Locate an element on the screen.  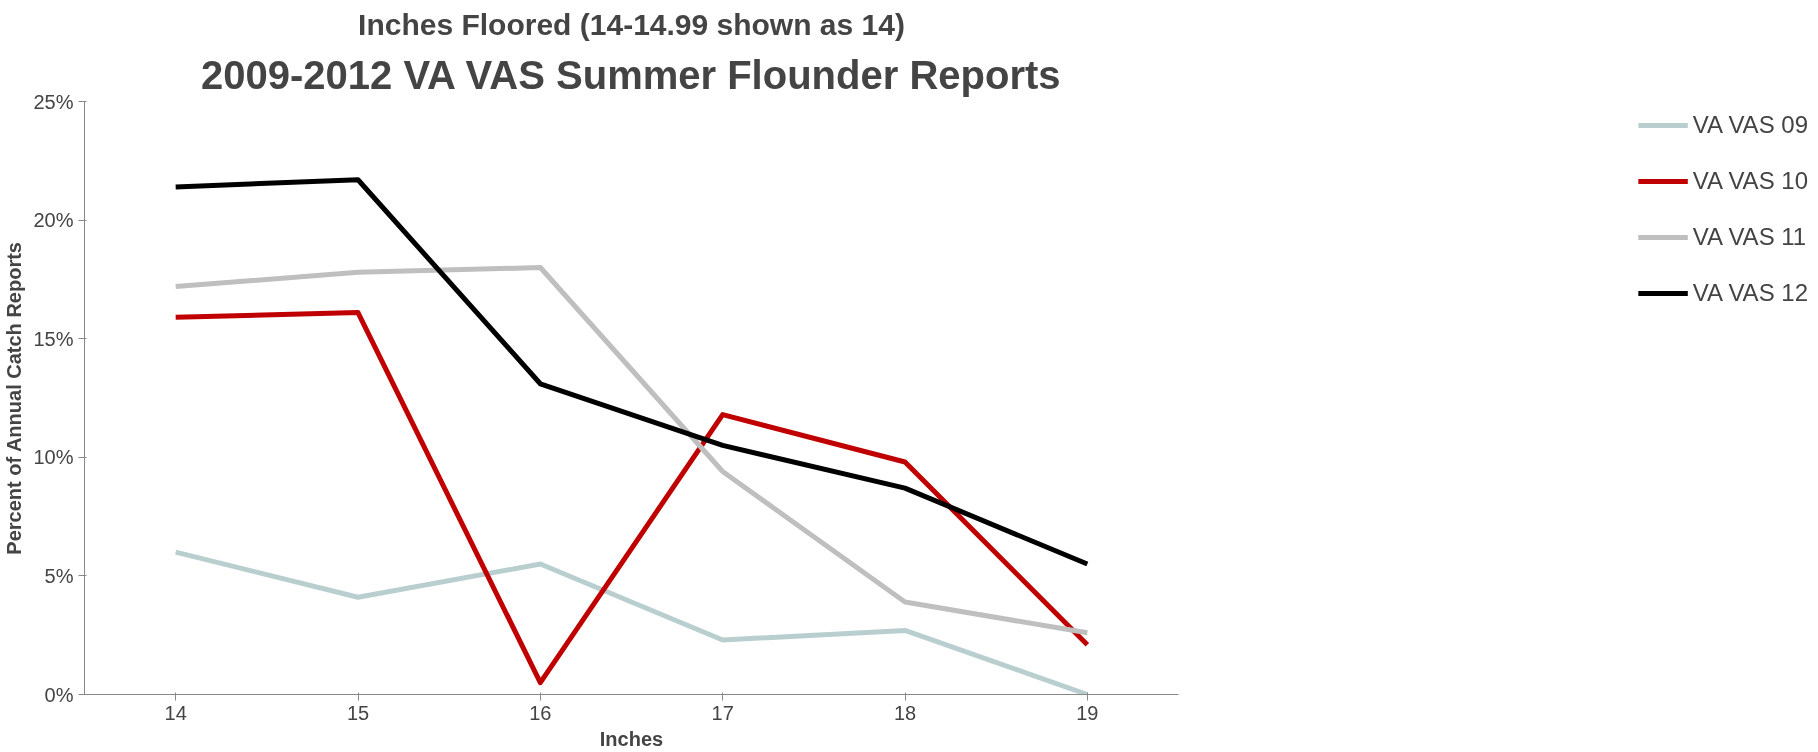
y-axis-title: Percent of Annual Catch Reports is located at coordinates (14, 398).